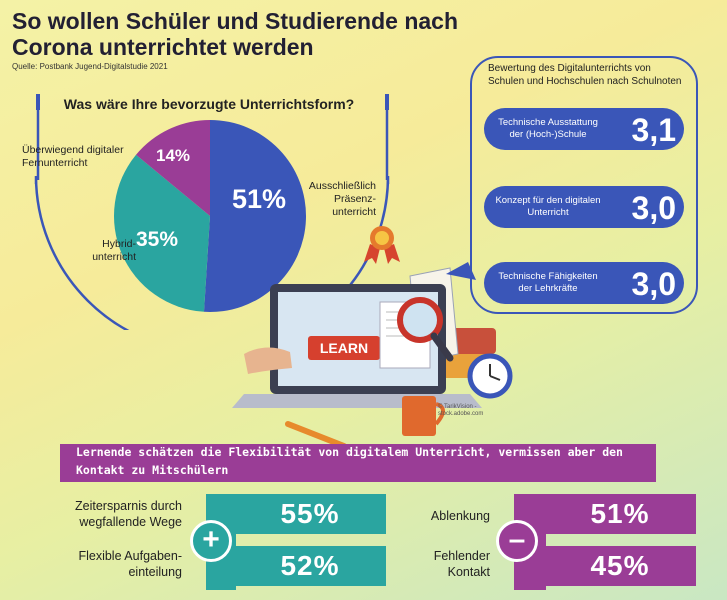 The height and width of the screenshot is (600, 727). Describe the element at coordinates (310, 566) in the screenshot. I see `pro-value: 52%` at that location.